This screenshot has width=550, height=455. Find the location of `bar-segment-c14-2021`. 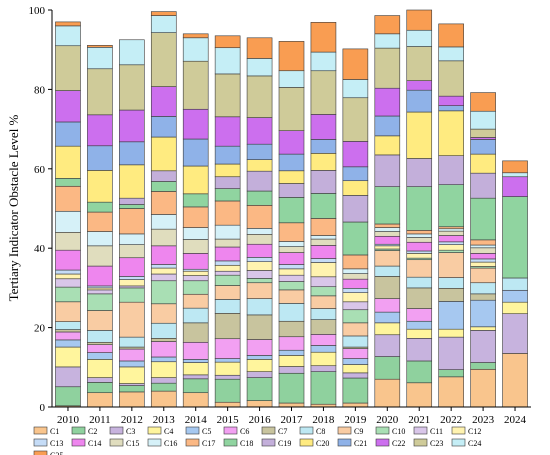

bar-segment-c14-2021 is located at coordinates (419, 246).